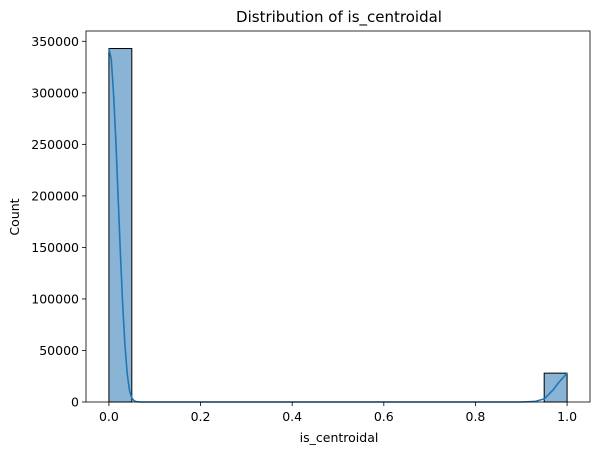  Describe the element at coordinates (338, 413) in the screenshot. I see `x-axis-ticks: 0.0 0.2 0.4 0.6 0.8 1.0` at that location.